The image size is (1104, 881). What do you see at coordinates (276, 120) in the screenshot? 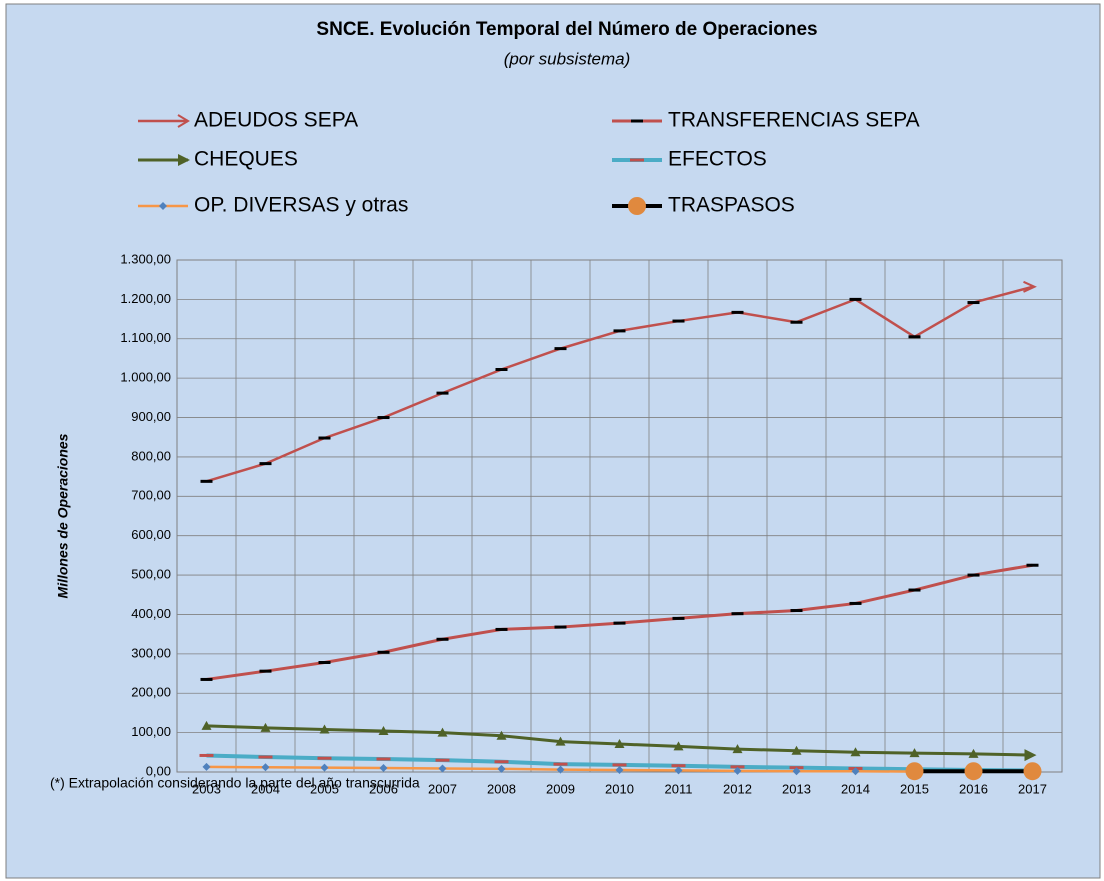
I see `legend-label: ADEUDOS SEPA` at bounding box center [276, 120].